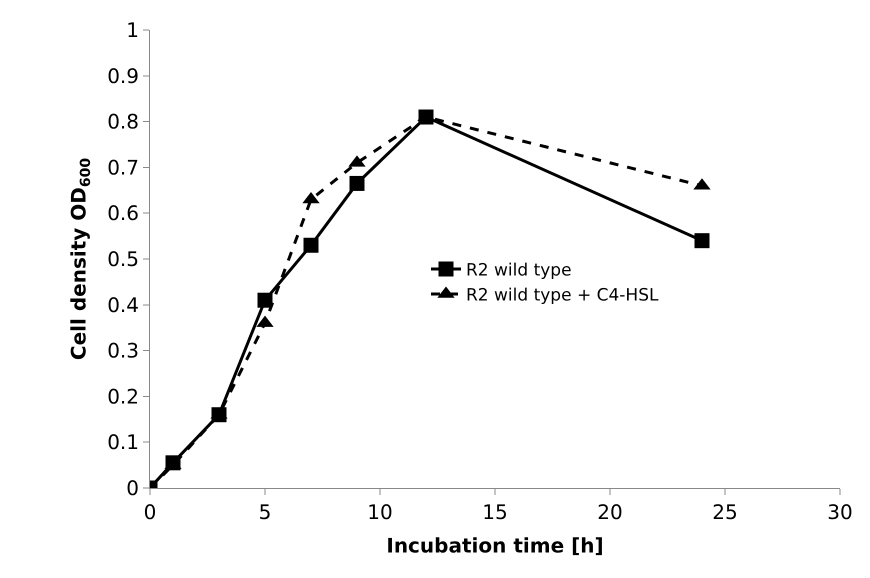 Image resolution: width=870 pixels, height=578 pixels. Describe the element at coordinates (562, 296) in the screenshot. I see `legend-label: R2 wild type + C4-HSL` at that location.